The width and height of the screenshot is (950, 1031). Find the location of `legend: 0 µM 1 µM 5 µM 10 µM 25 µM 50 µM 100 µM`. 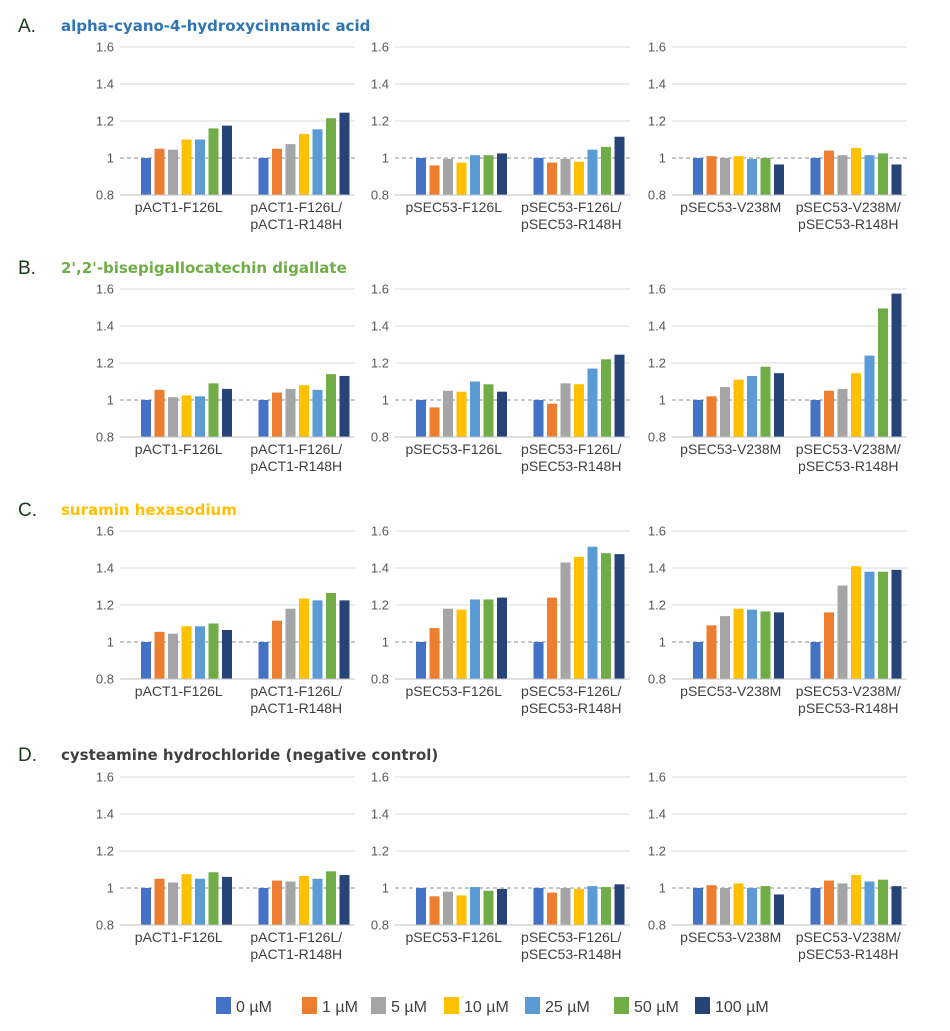

legend: 0 µM 1 µM 5 µM 10 µM 25 µM 50 µM 100 µM is located at coordinates (492, 1006).